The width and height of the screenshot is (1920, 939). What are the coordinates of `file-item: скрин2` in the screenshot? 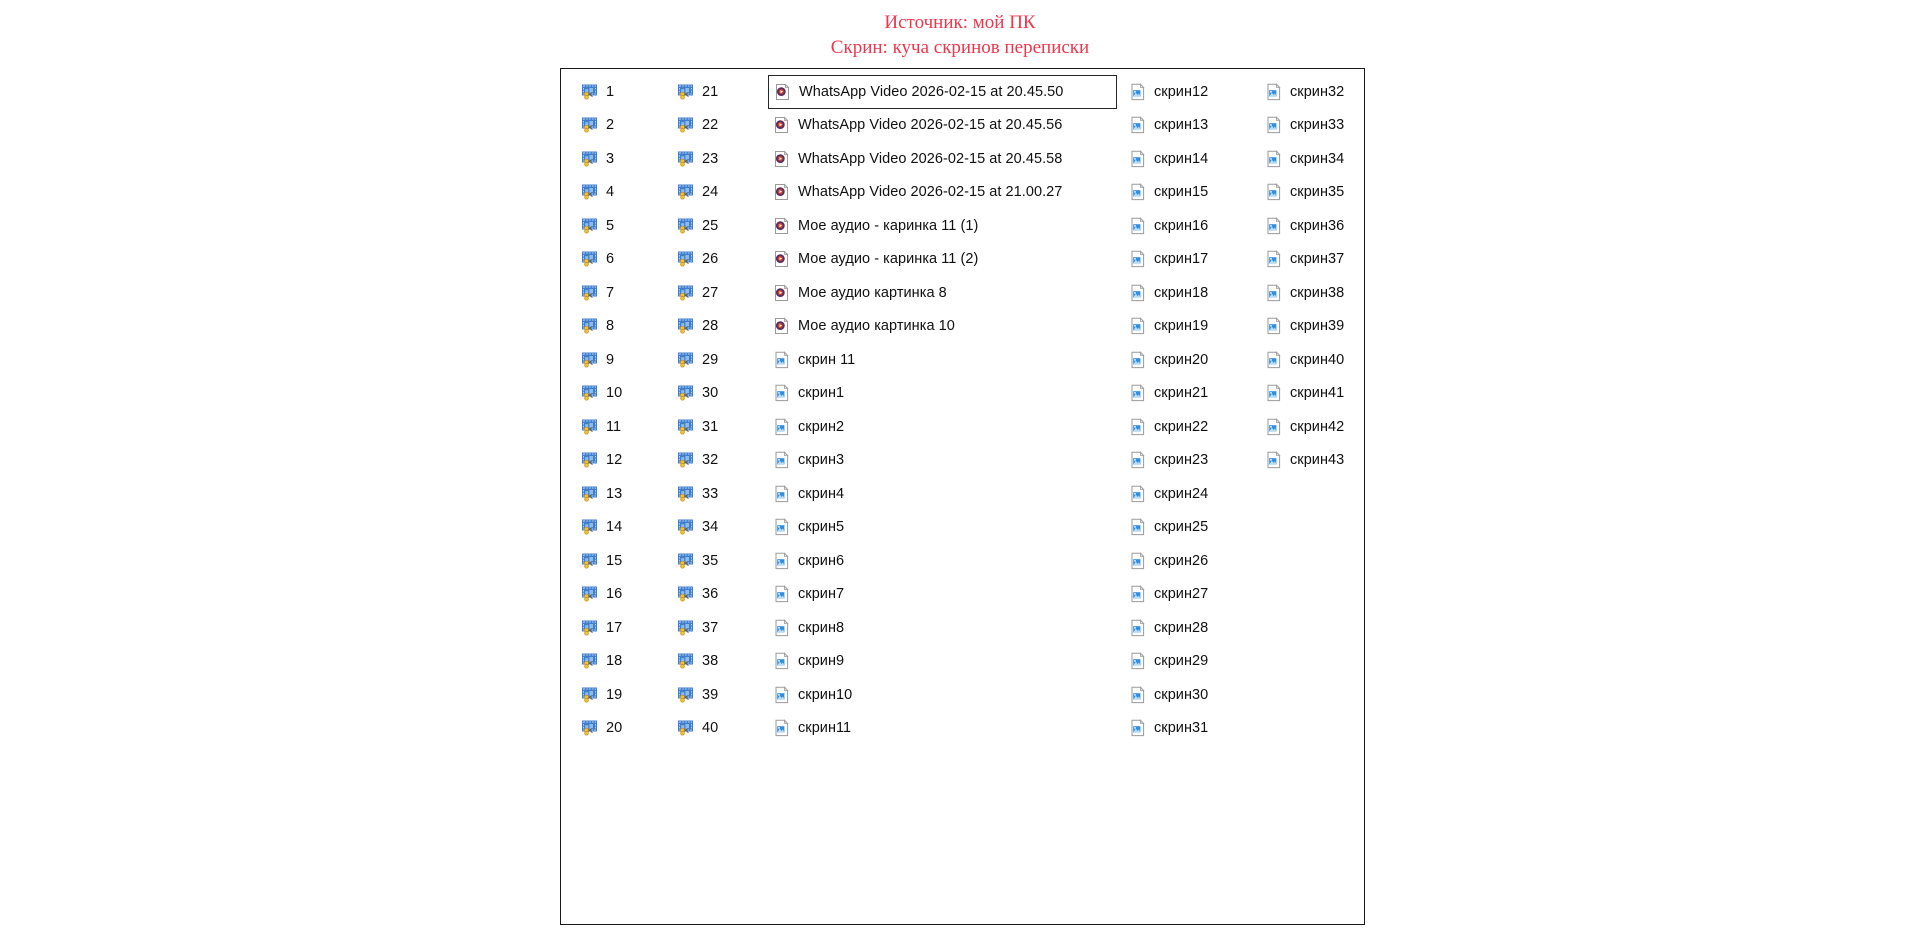 It's located at (944, 427).